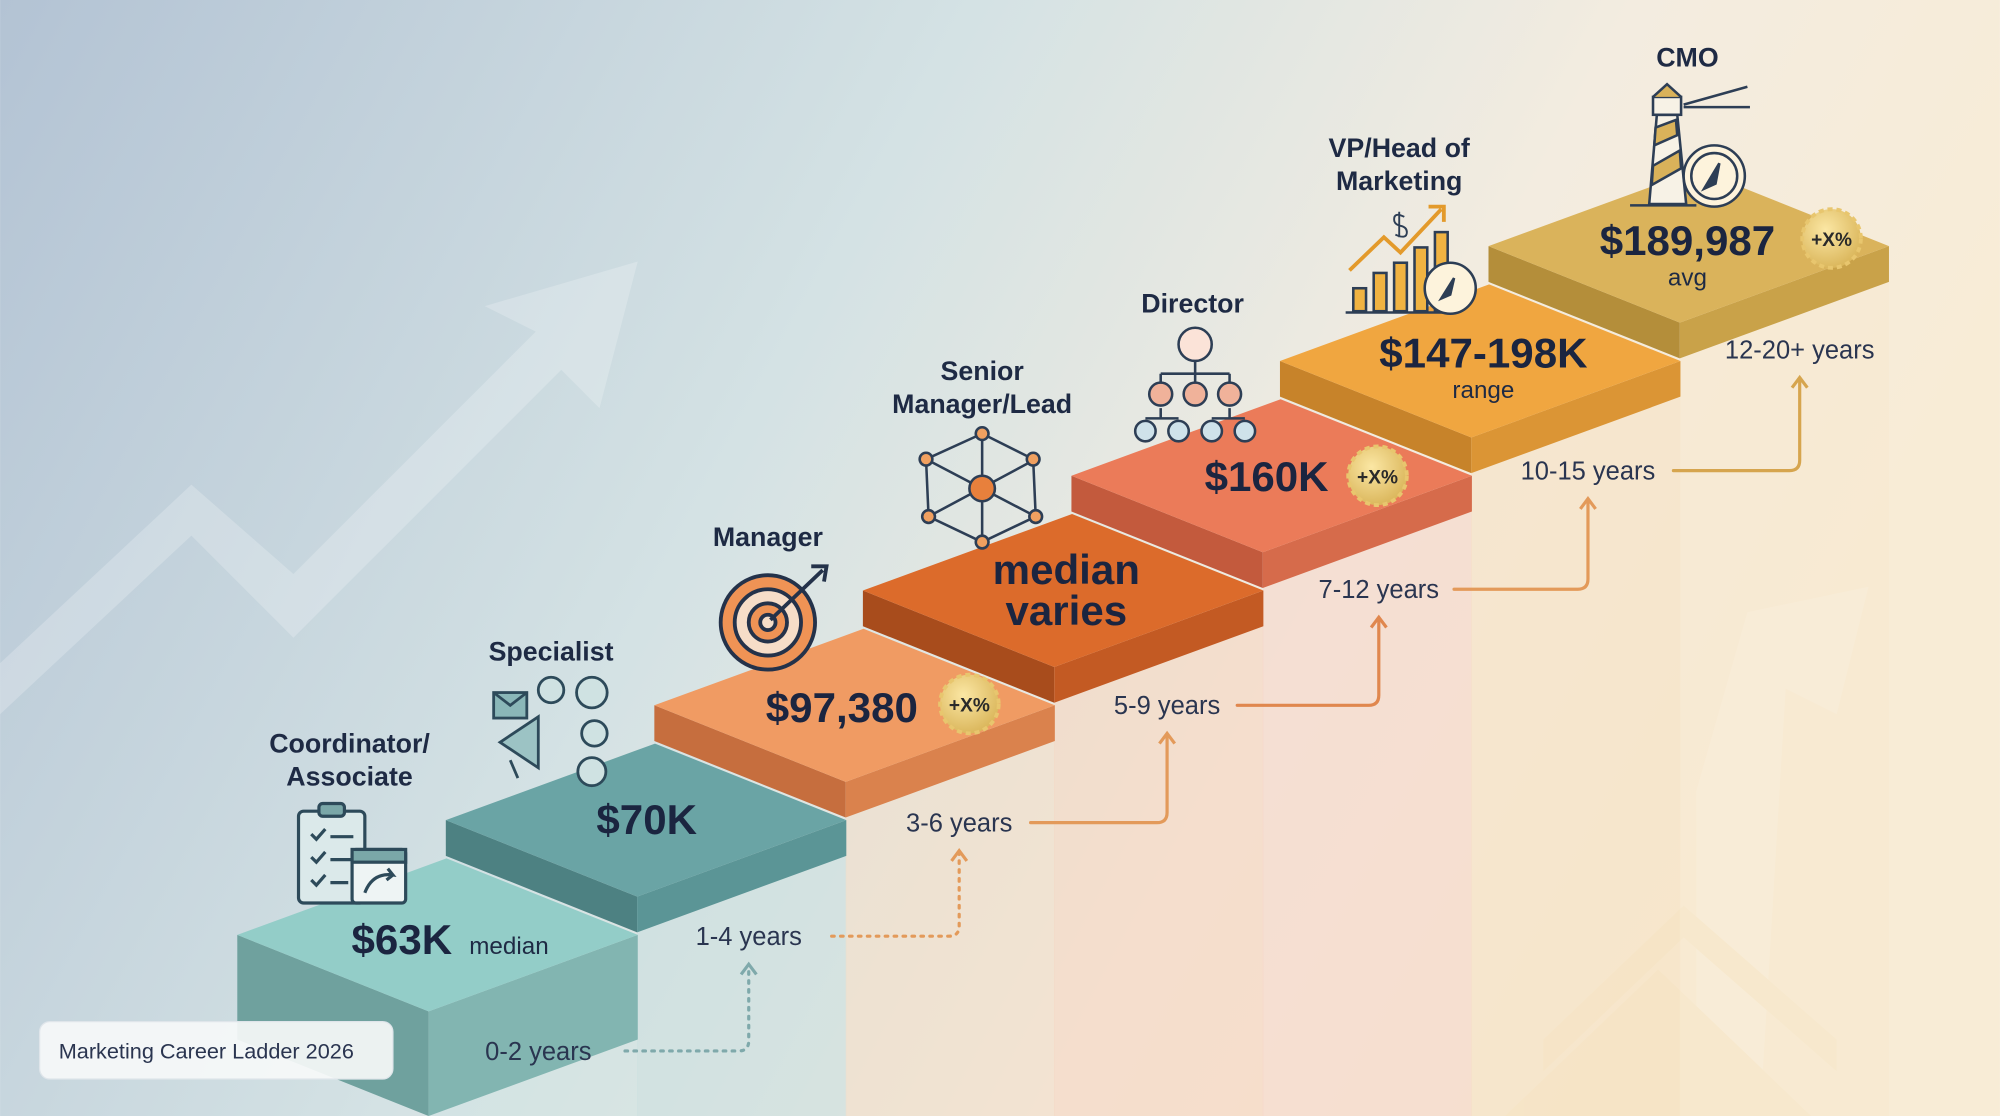 The width and height of the screenshot is (2000, 1116). Describe the element at coordinates (959, 824) in the screenshot. I see `years-manager: 3-6 years` at that location.